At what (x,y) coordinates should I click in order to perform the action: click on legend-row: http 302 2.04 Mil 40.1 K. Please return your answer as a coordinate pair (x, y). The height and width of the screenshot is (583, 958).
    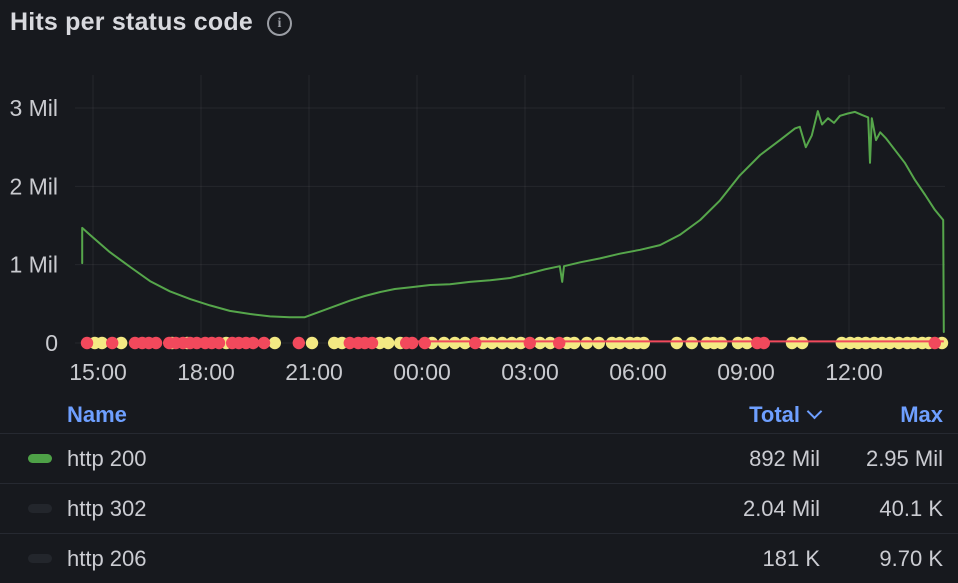
    Looking at the image, I should click on (479, 508).